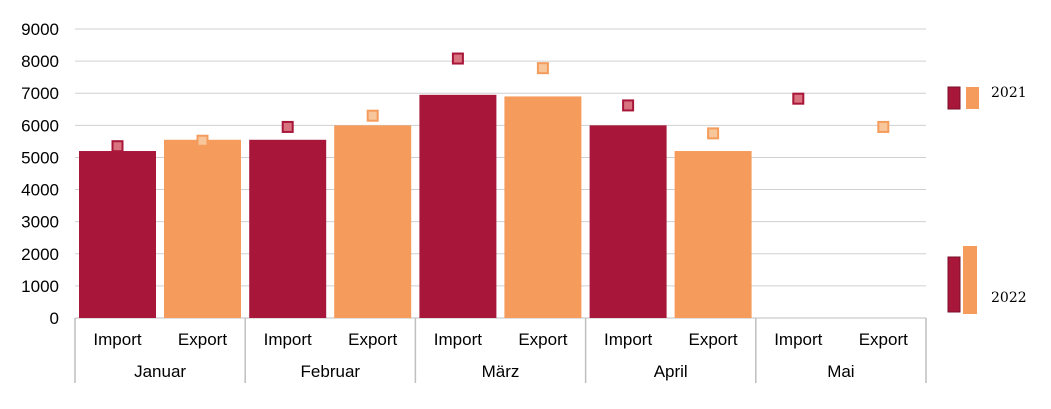  What do you see at coordinates (40, 190) in the screenshot?
I see `y-tick-label: 4000` at bounding box center [40, 190].